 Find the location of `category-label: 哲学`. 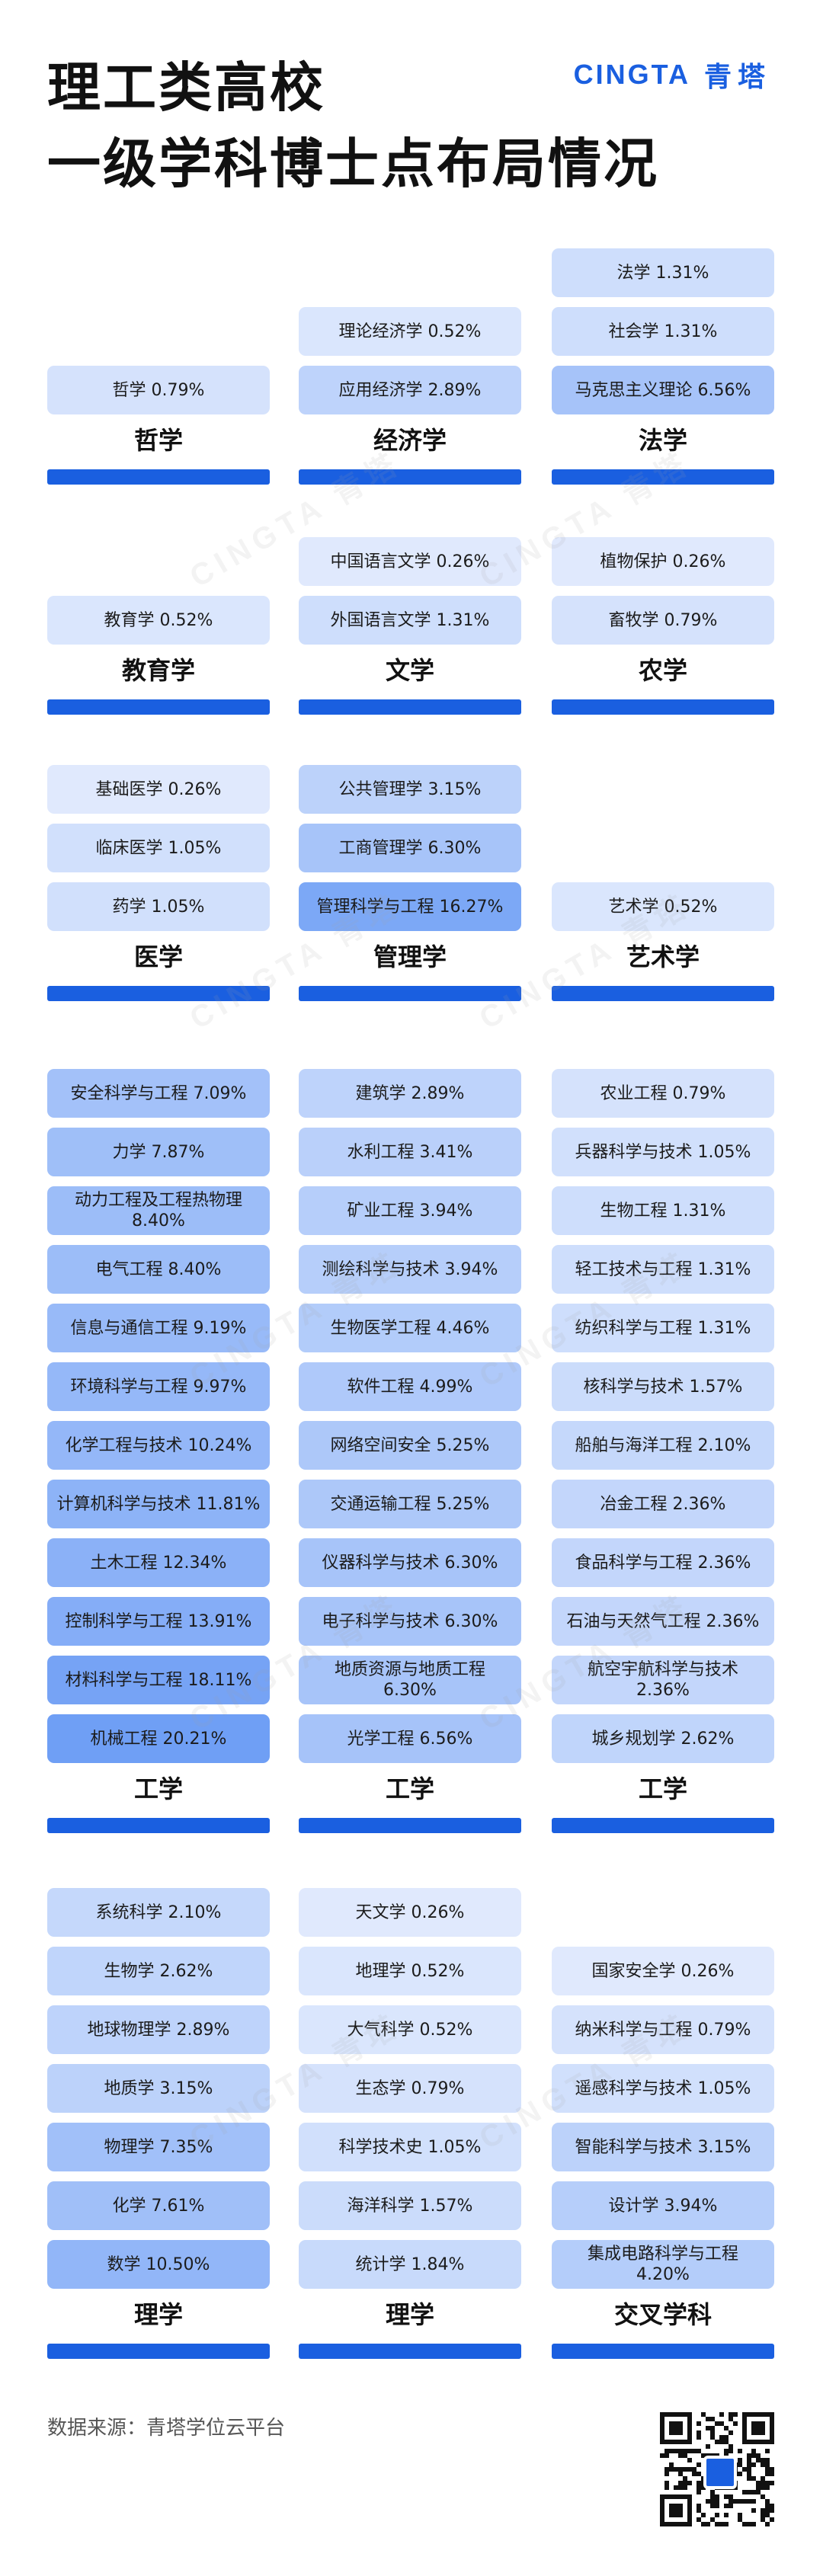

category-label: 哲学 is located at coordinates (158, 440).